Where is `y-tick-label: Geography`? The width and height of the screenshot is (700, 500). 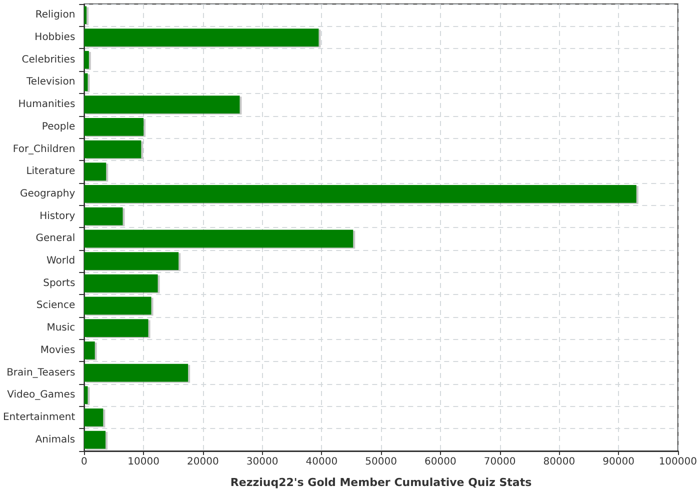
y-tick-label: Geography is located at coordinates (48, 194).